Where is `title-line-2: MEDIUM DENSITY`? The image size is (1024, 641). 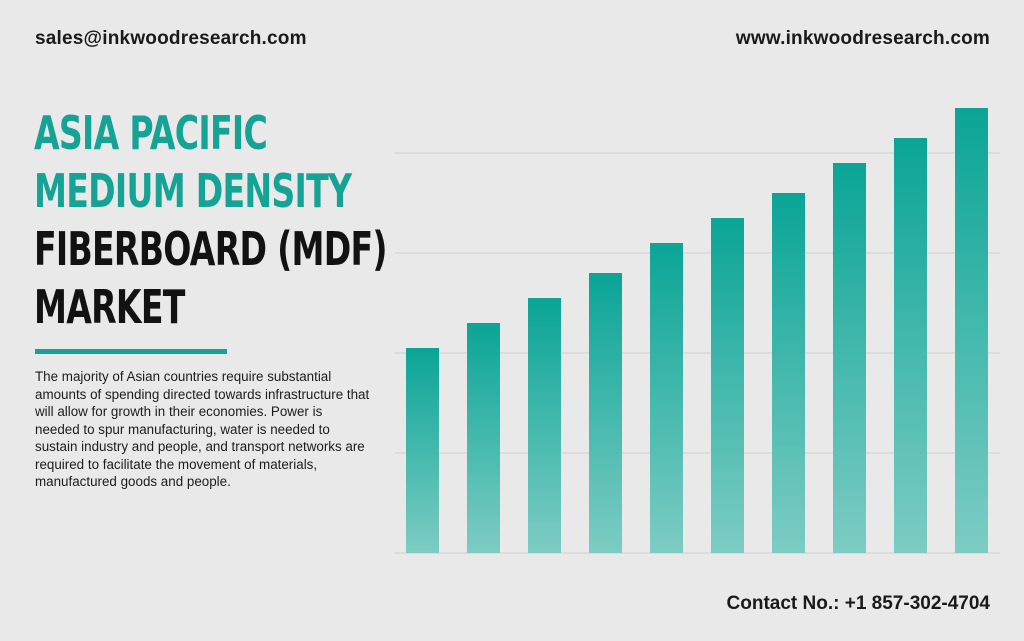 title-line-2: MEDIUM DENSITY is located at coordinates (193, 191).